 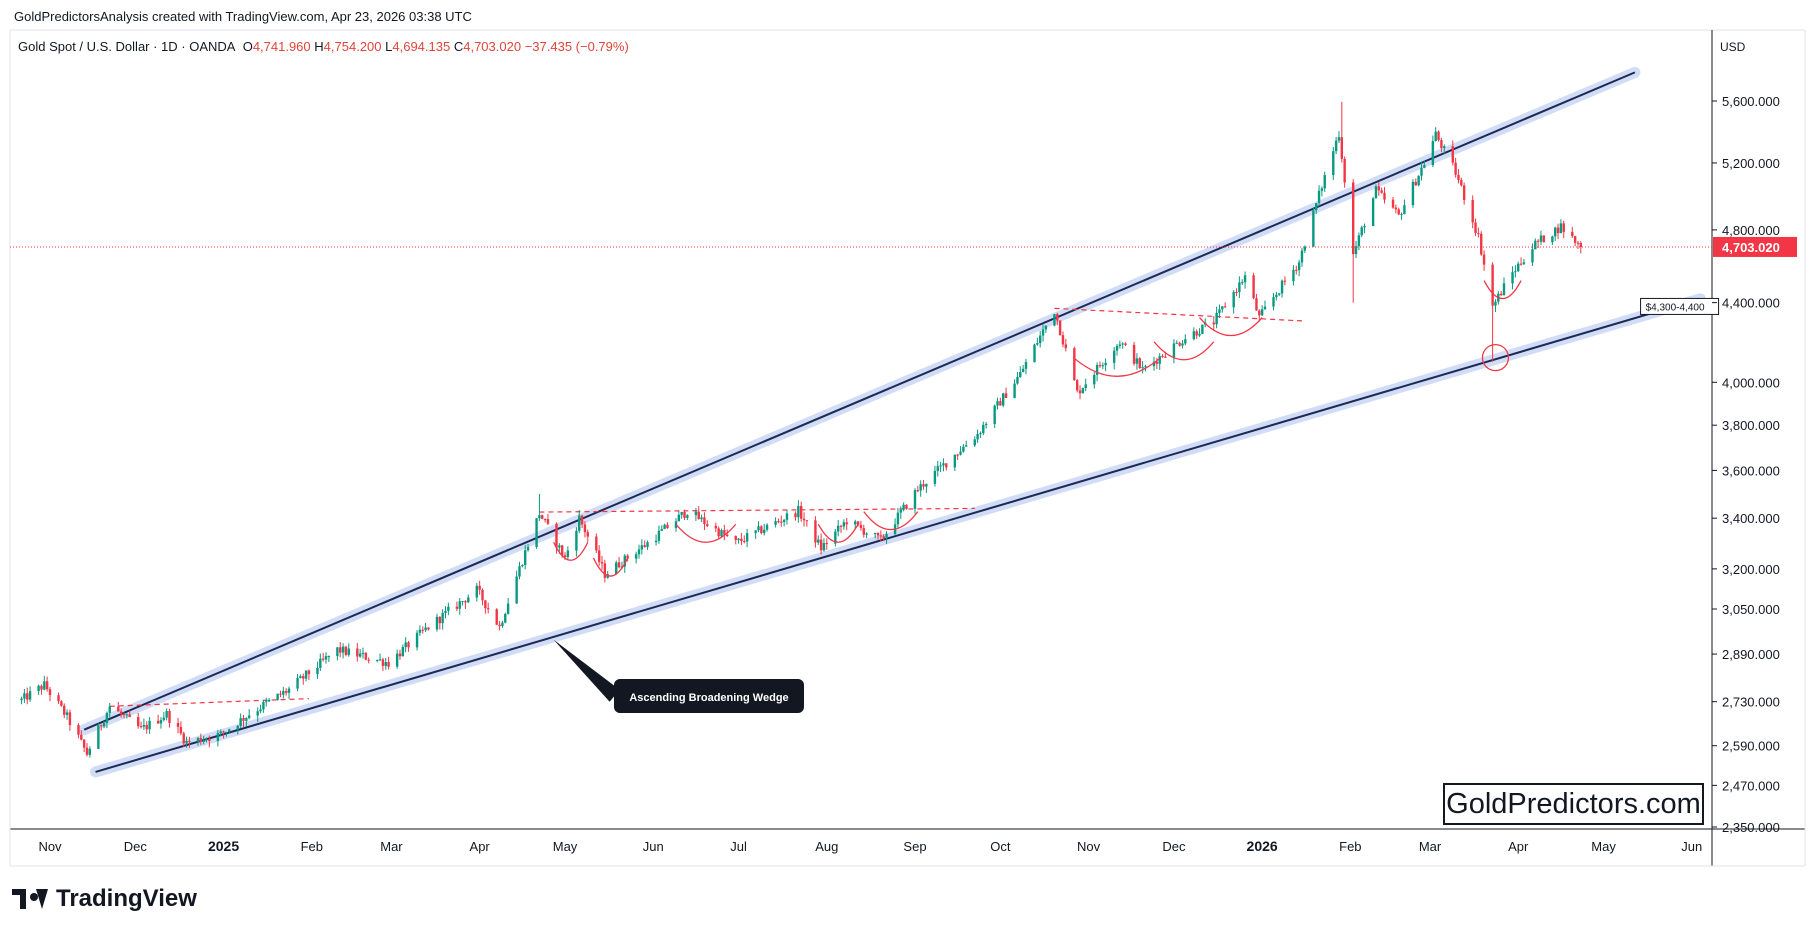 What do you see at coordinates (104, 899) in the screenshot?
I see `tradingview-logo: TradingView` at bounding box center [104, 899].